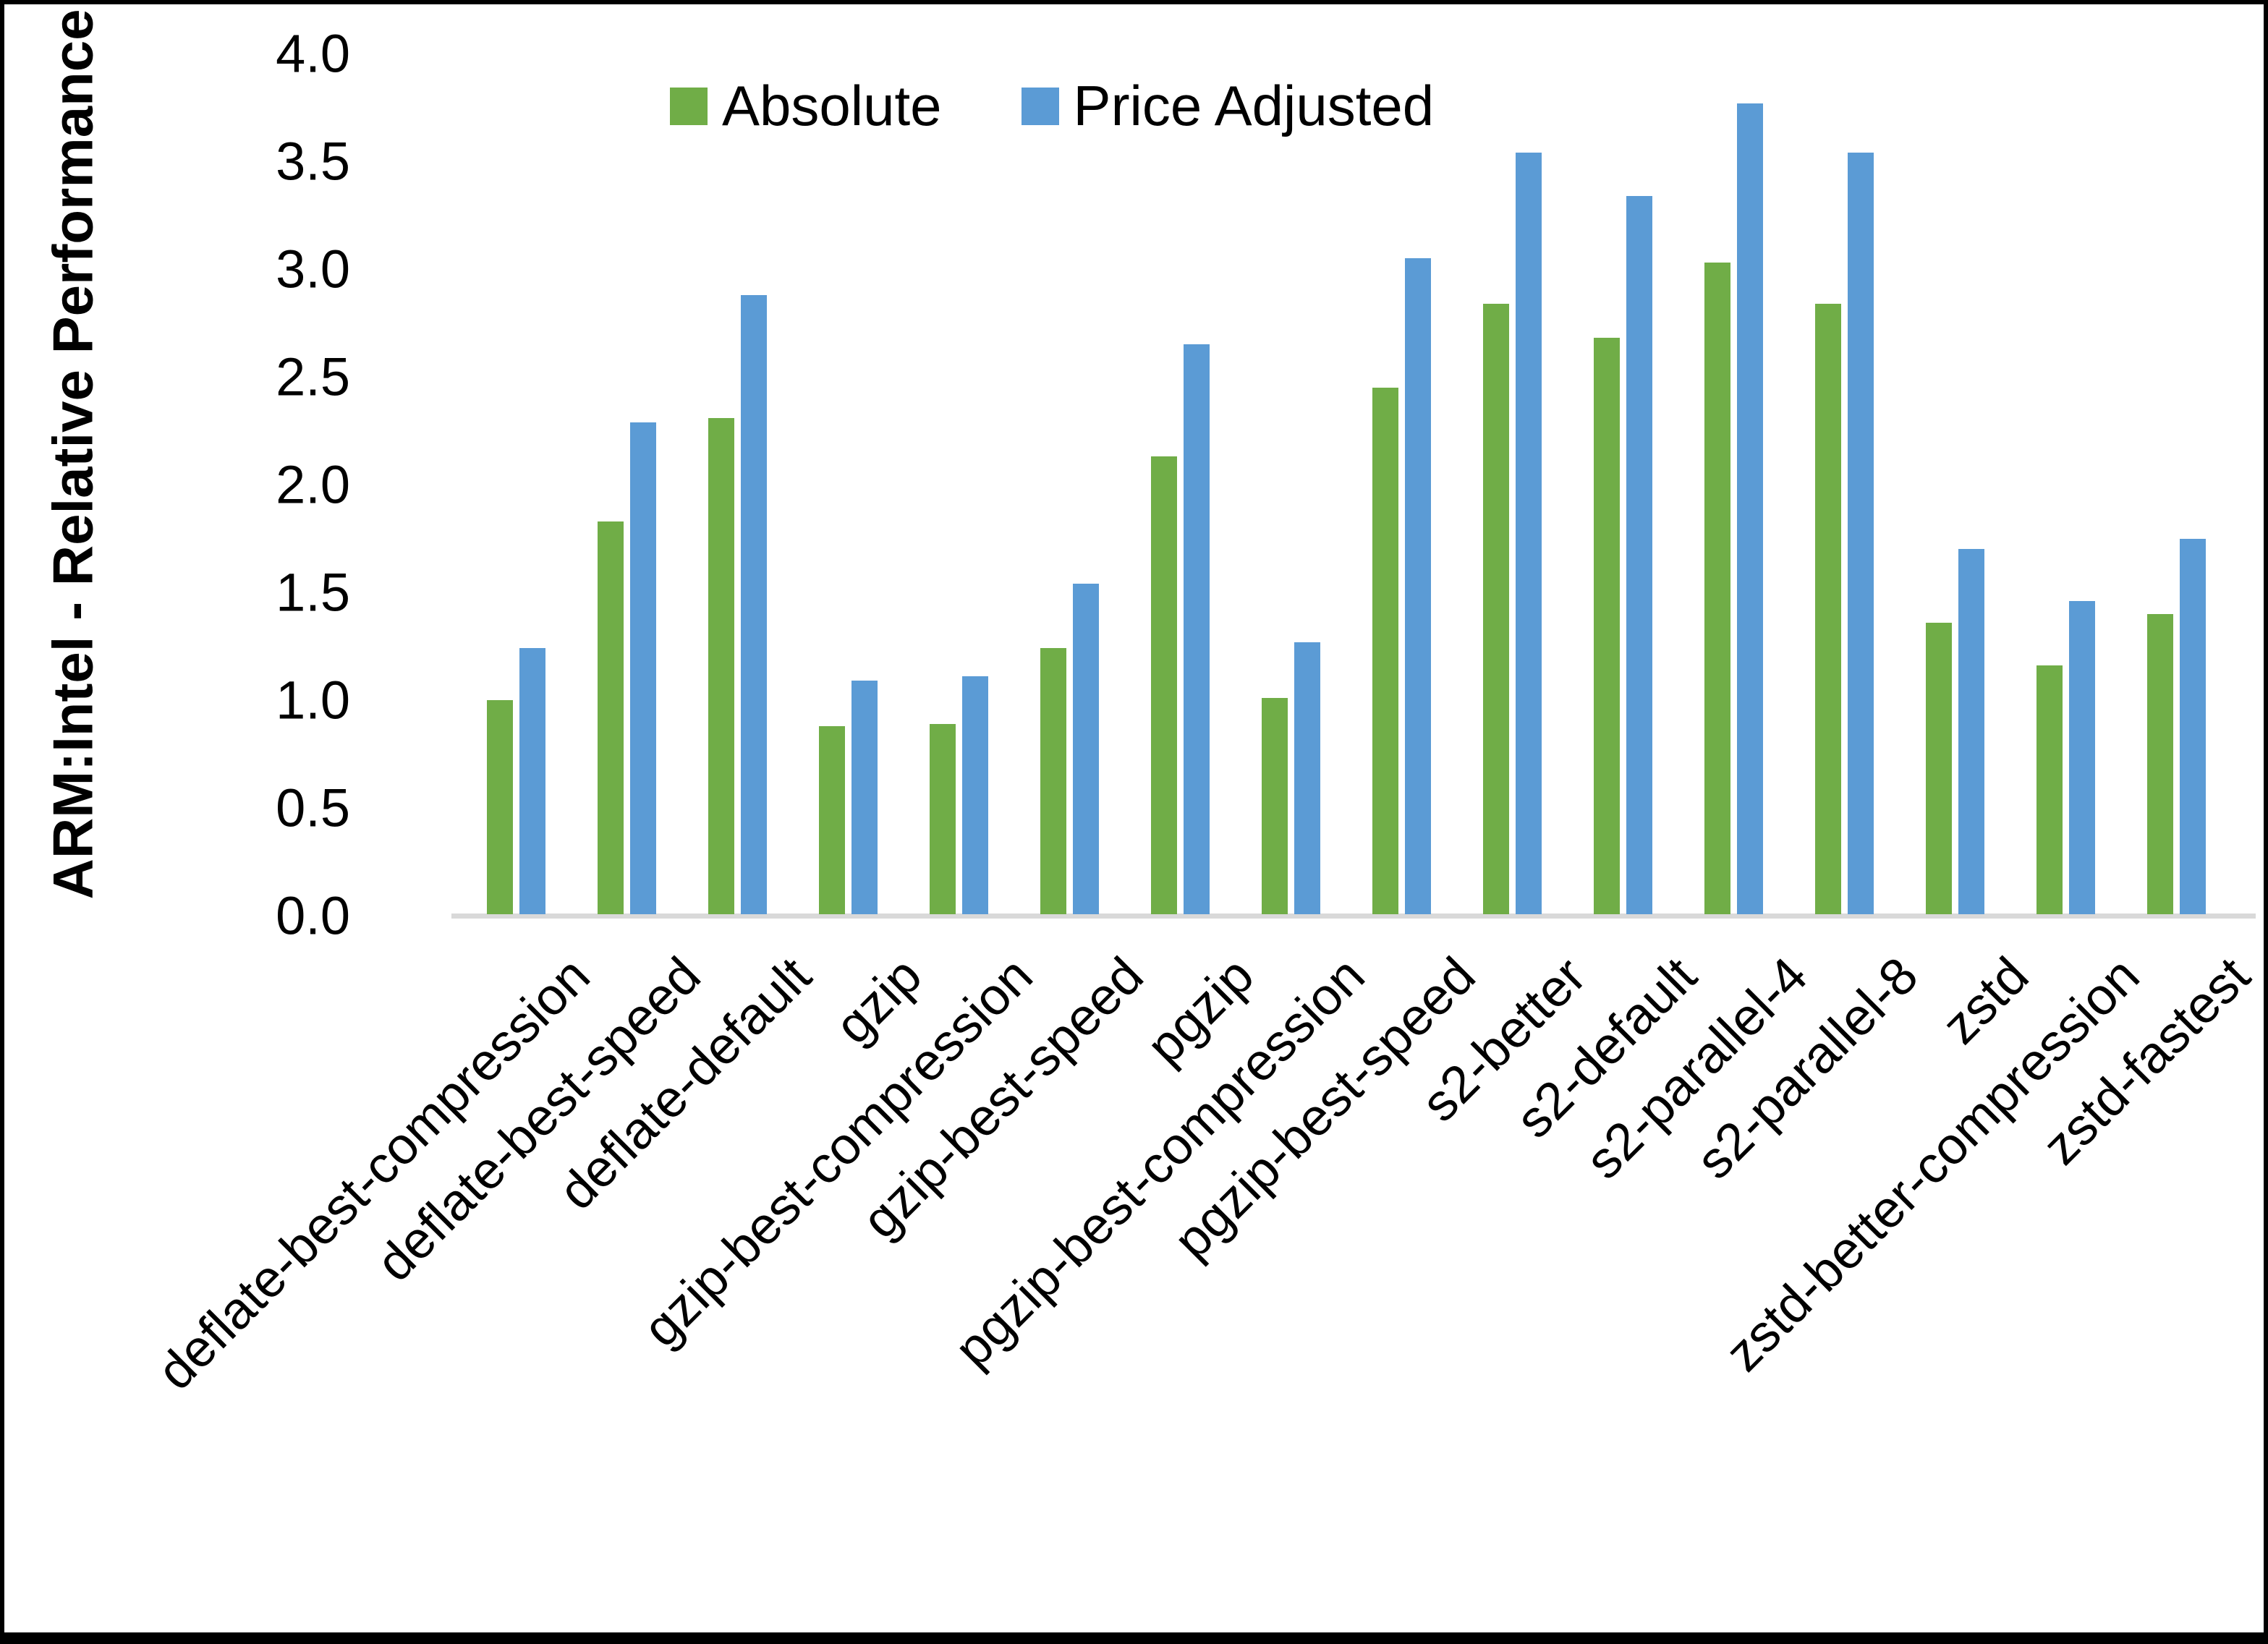  Describe the element at coordinates (313, 161) in the screenshot. I see `y-tick-label: 3.5` at that location.